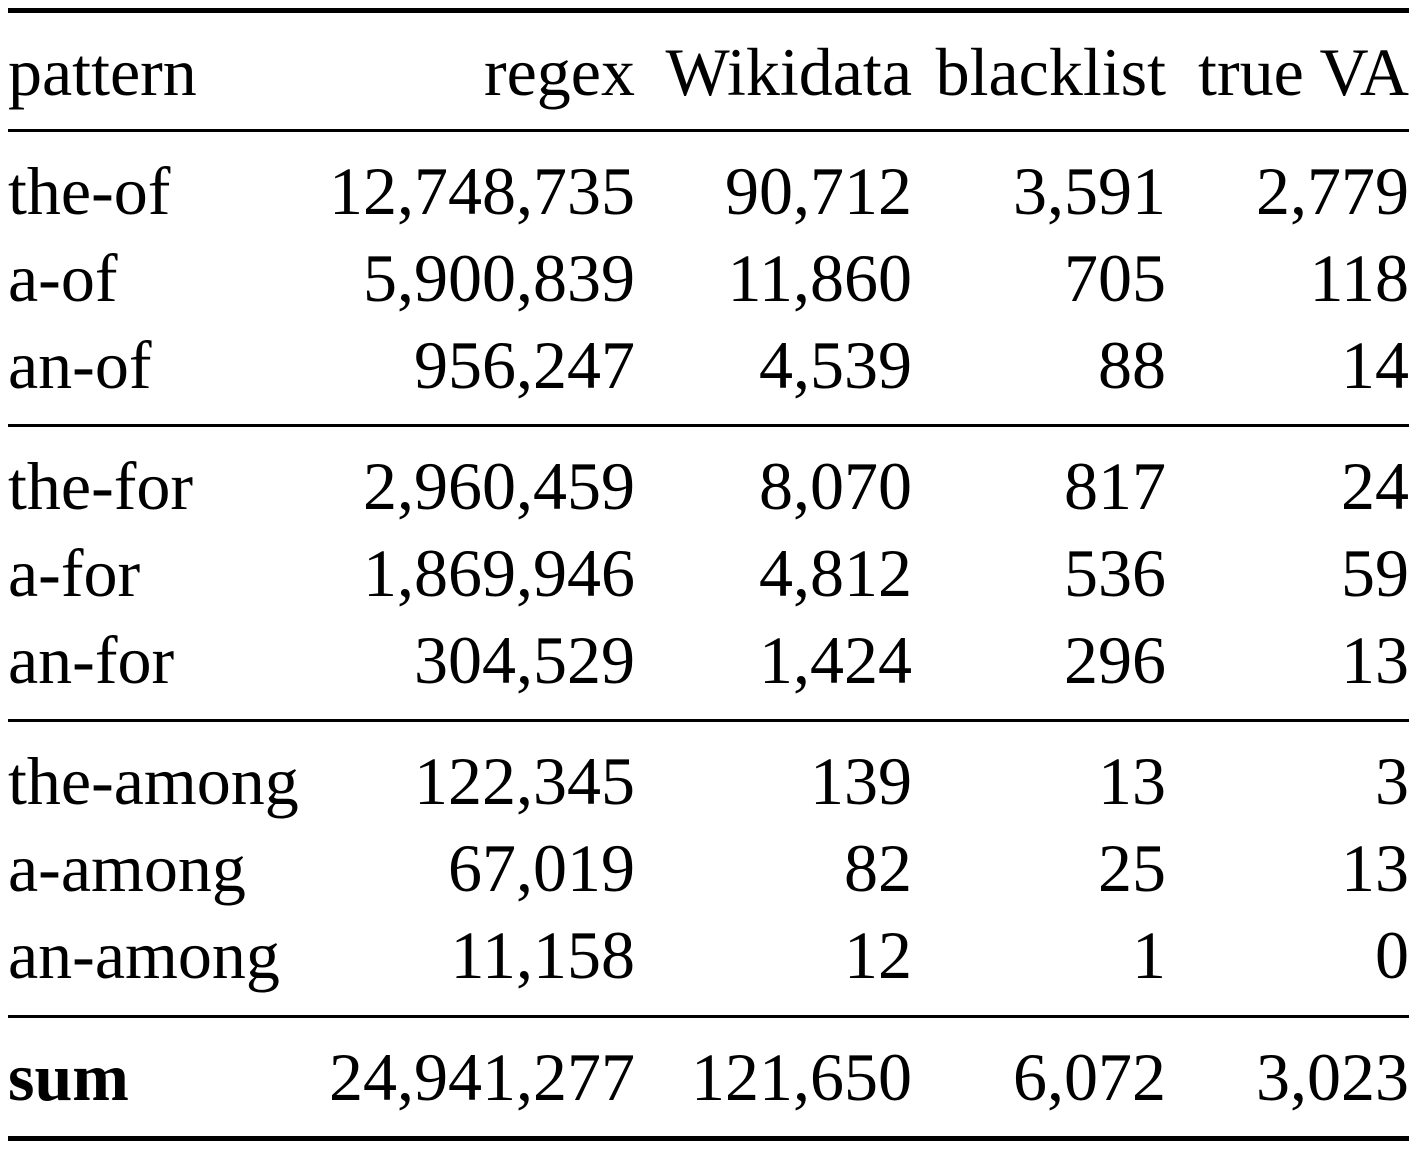 This screenshot has height=1149, width=1424. Describe the element at coordinates (708, 365) in the screenshot. I see `table-row: an-of 956,247 4,539 88 14` at that location.